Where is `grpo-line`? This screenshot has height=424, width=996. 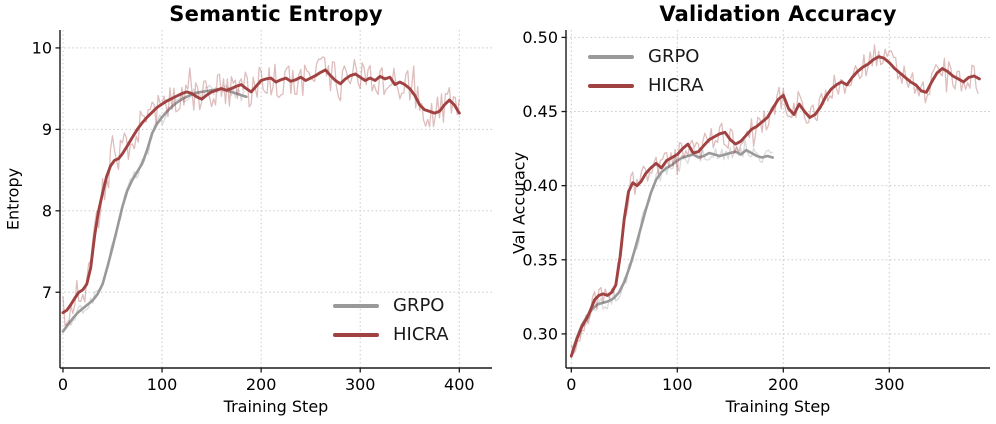 grpo-line is located at coordinates (672, 253).